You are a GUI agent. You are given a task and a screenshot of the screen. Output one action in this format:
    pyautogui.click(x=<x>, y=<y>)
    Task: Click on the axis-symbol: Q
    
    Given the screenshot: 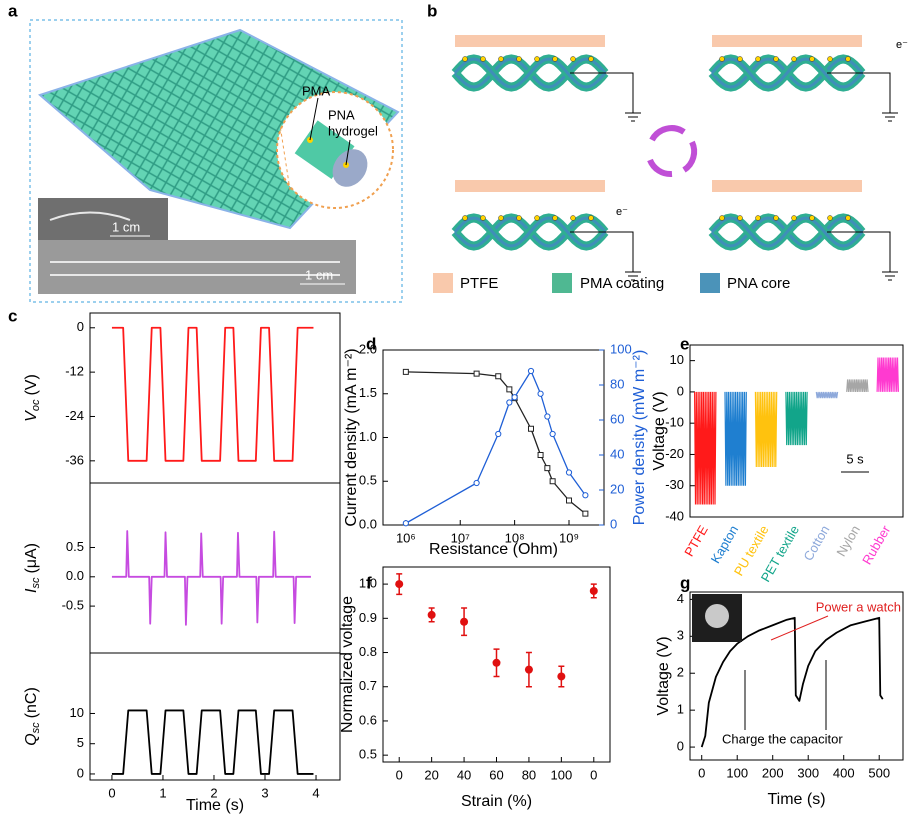 What is the action you would take?
    pyautogui.click(x=31, y=739)
    